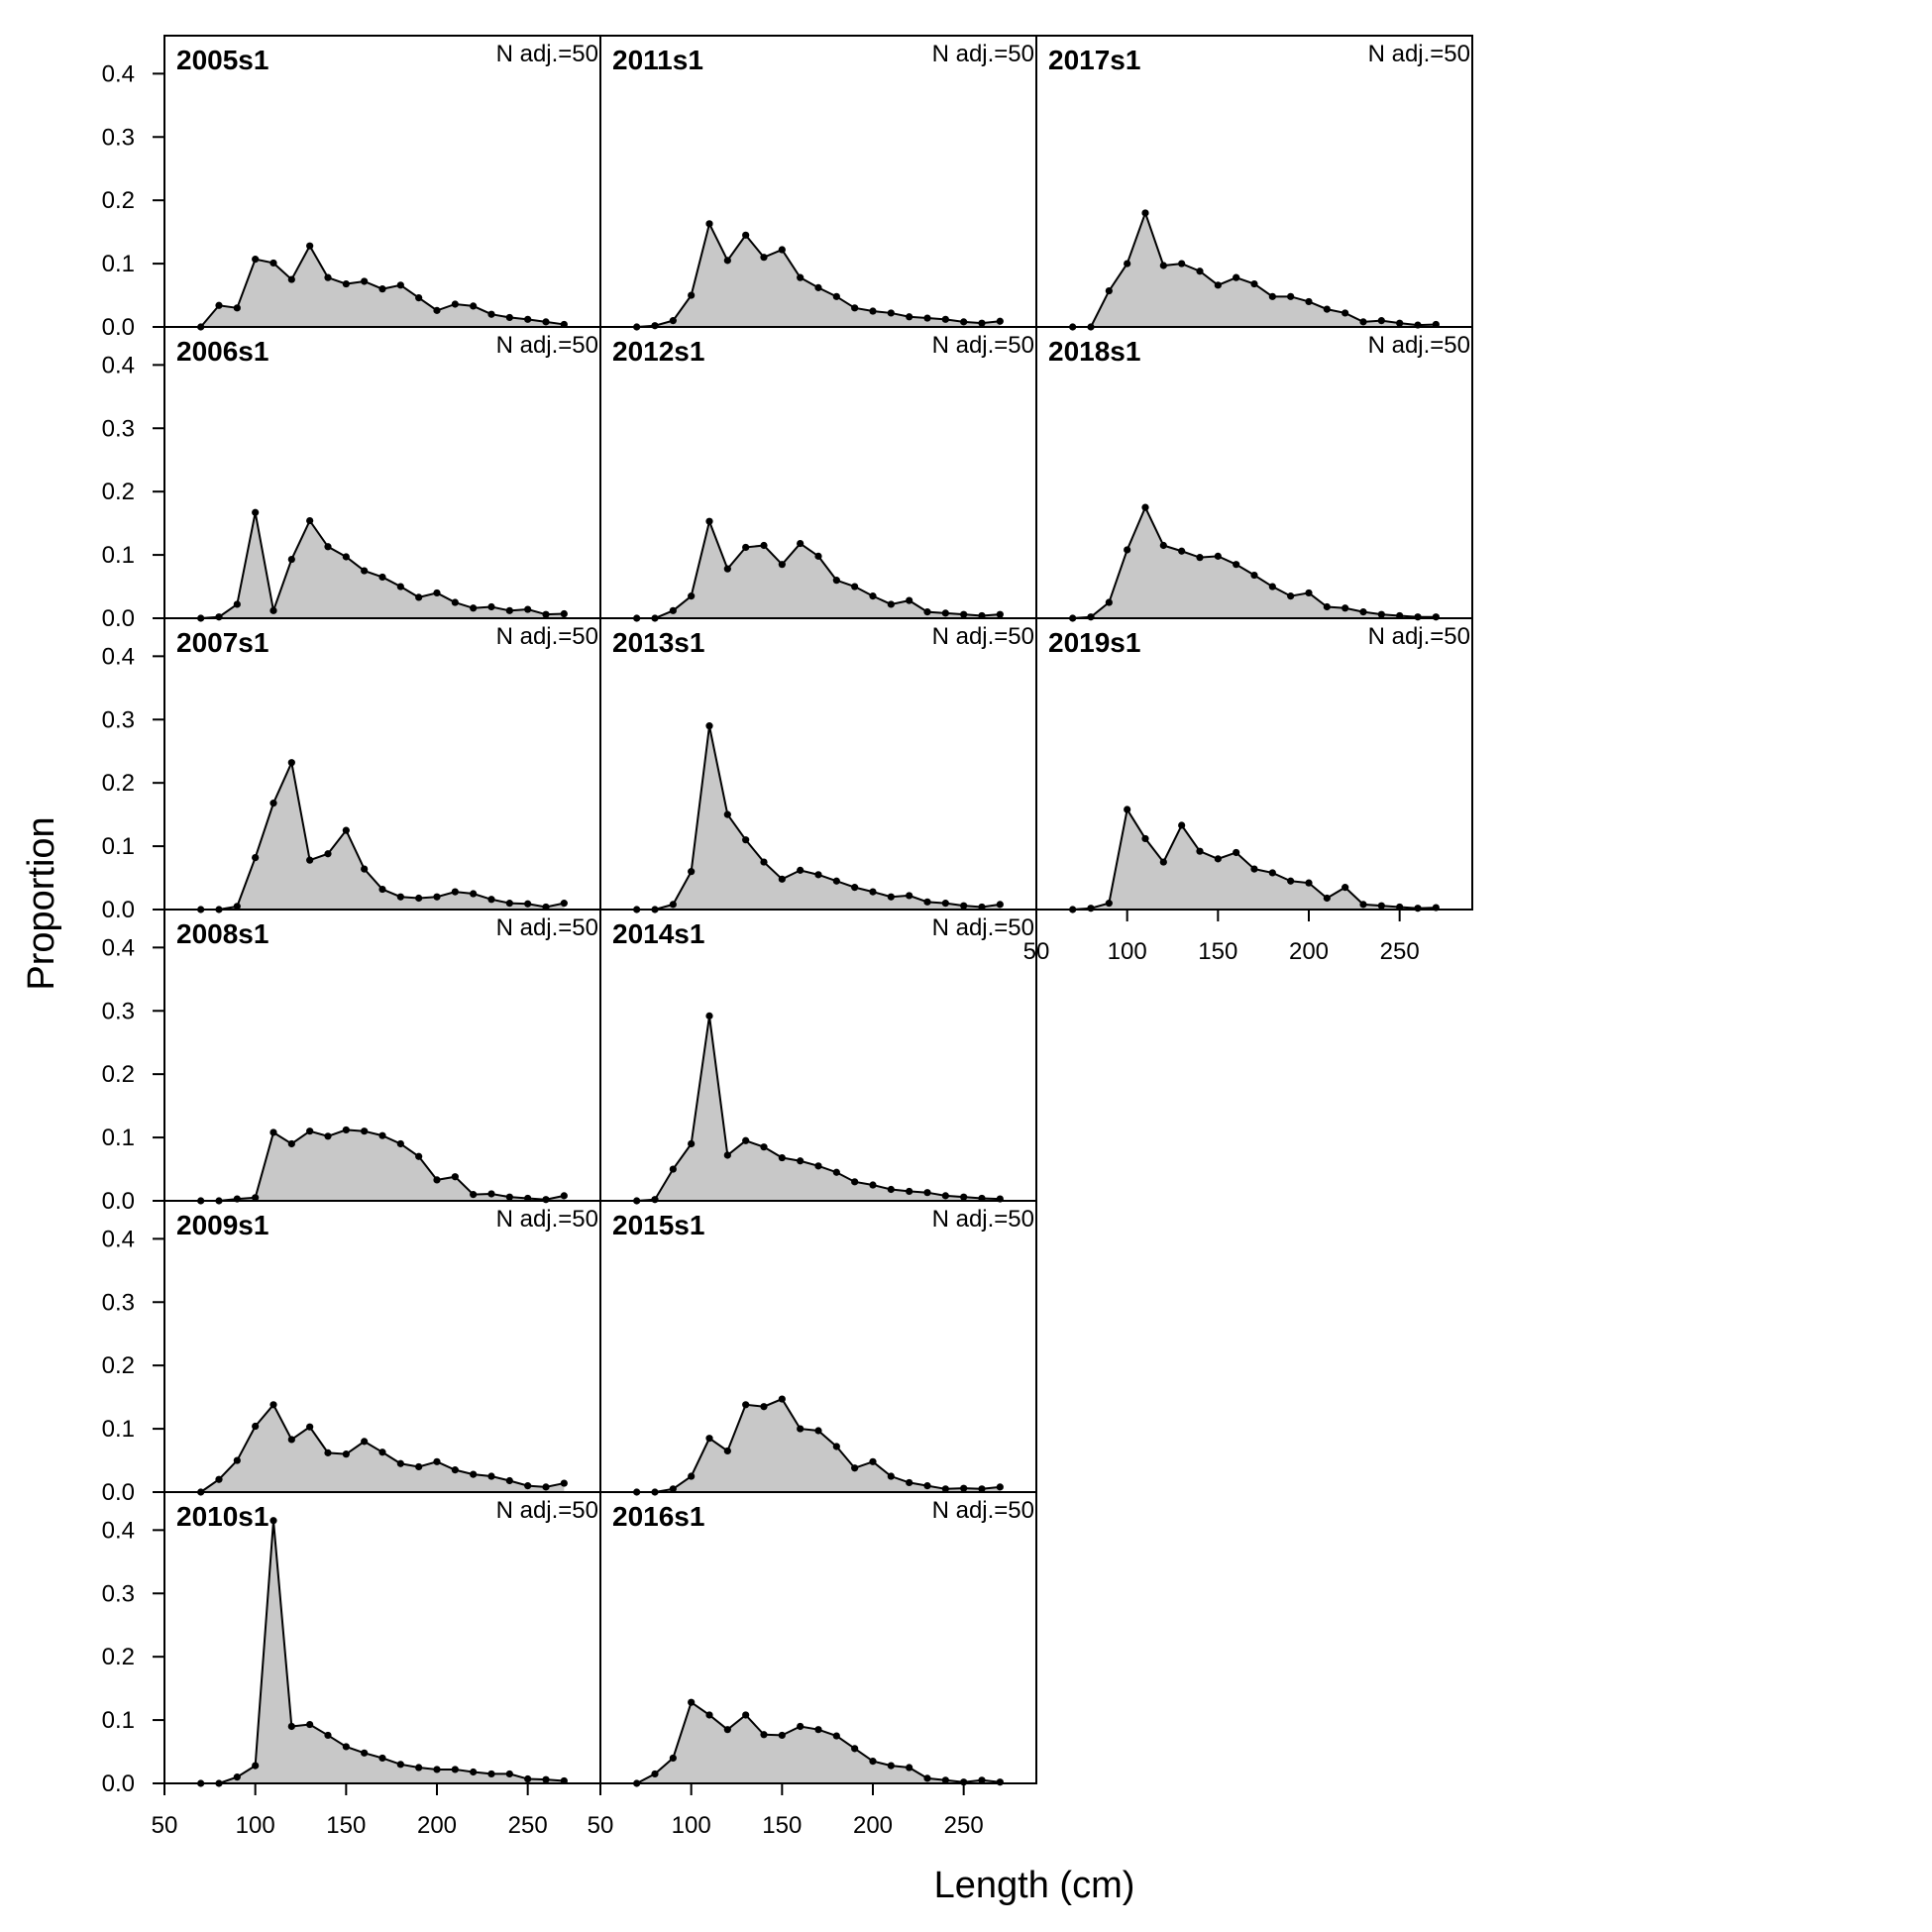  I want to click on panel-title: 2014s1, so click(658, 934).